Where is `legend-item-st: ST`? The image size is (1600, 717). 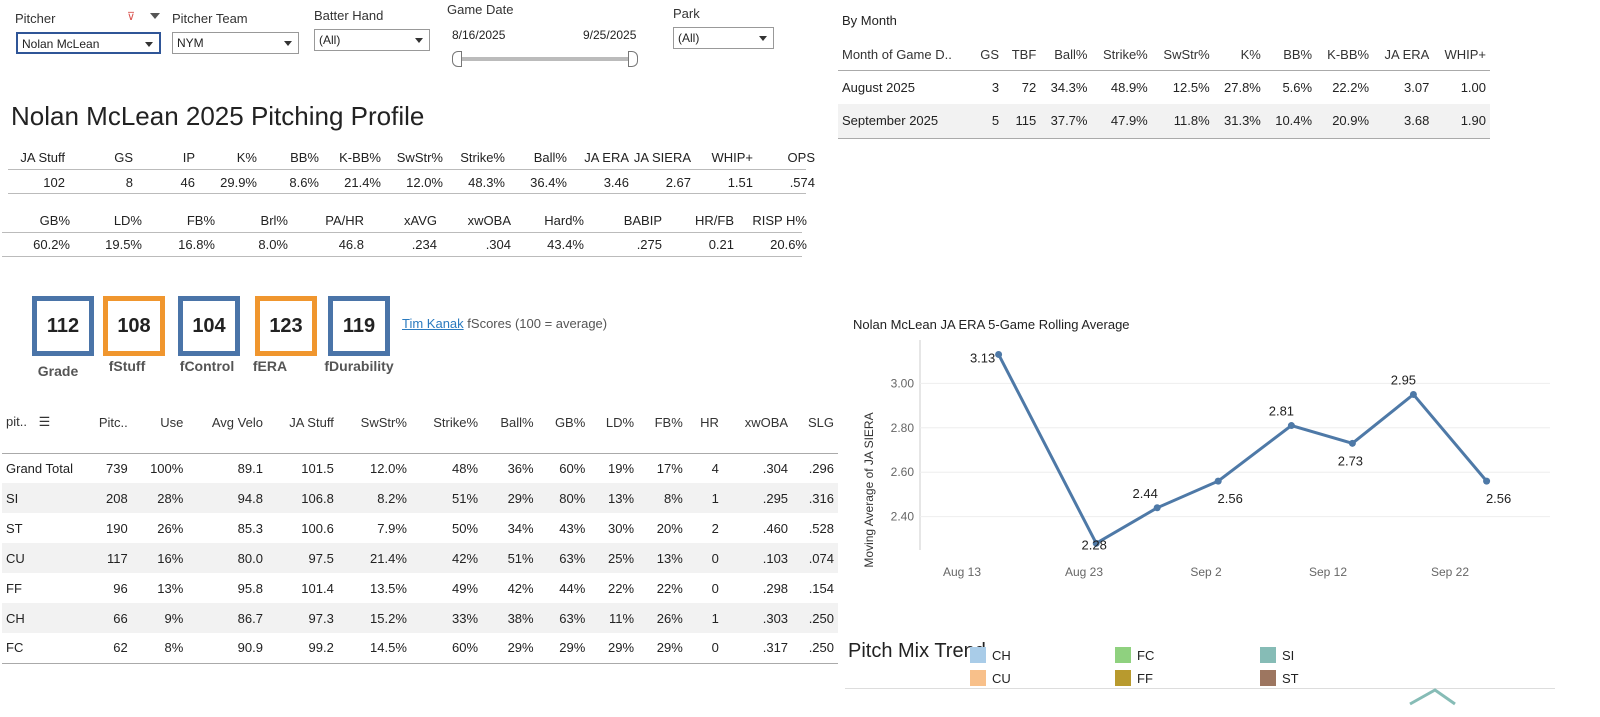 legend-item-st: ST is located at coordinates (1279, 678).